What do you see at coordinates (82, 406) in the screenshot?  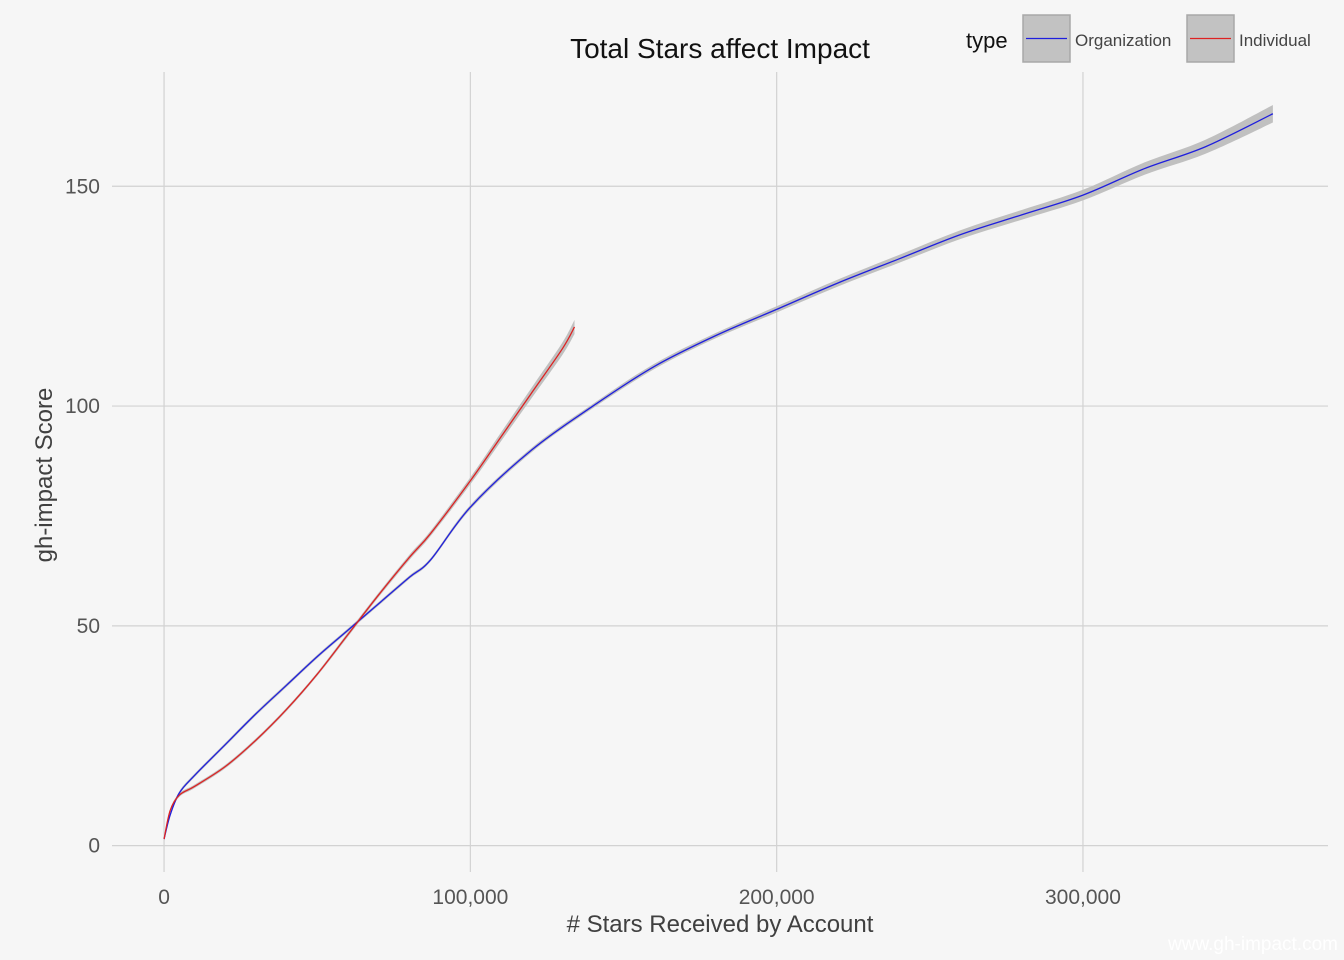 I see `y-tick-label: 100` at bounding box center [82, 406].